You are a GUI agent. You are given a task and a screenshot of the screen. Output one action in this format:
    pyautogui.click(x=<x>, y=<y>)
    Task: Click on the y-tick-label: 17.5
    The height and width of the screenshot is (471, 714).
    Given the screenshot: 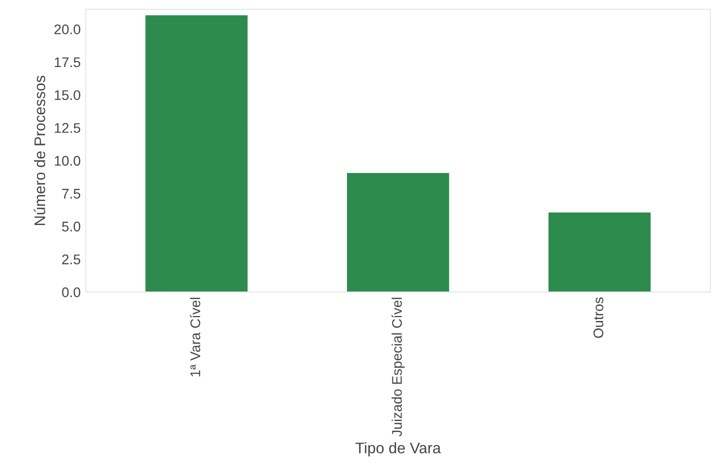 What is the action you would take?
    pyautogui.click(x=67, y=62)
    